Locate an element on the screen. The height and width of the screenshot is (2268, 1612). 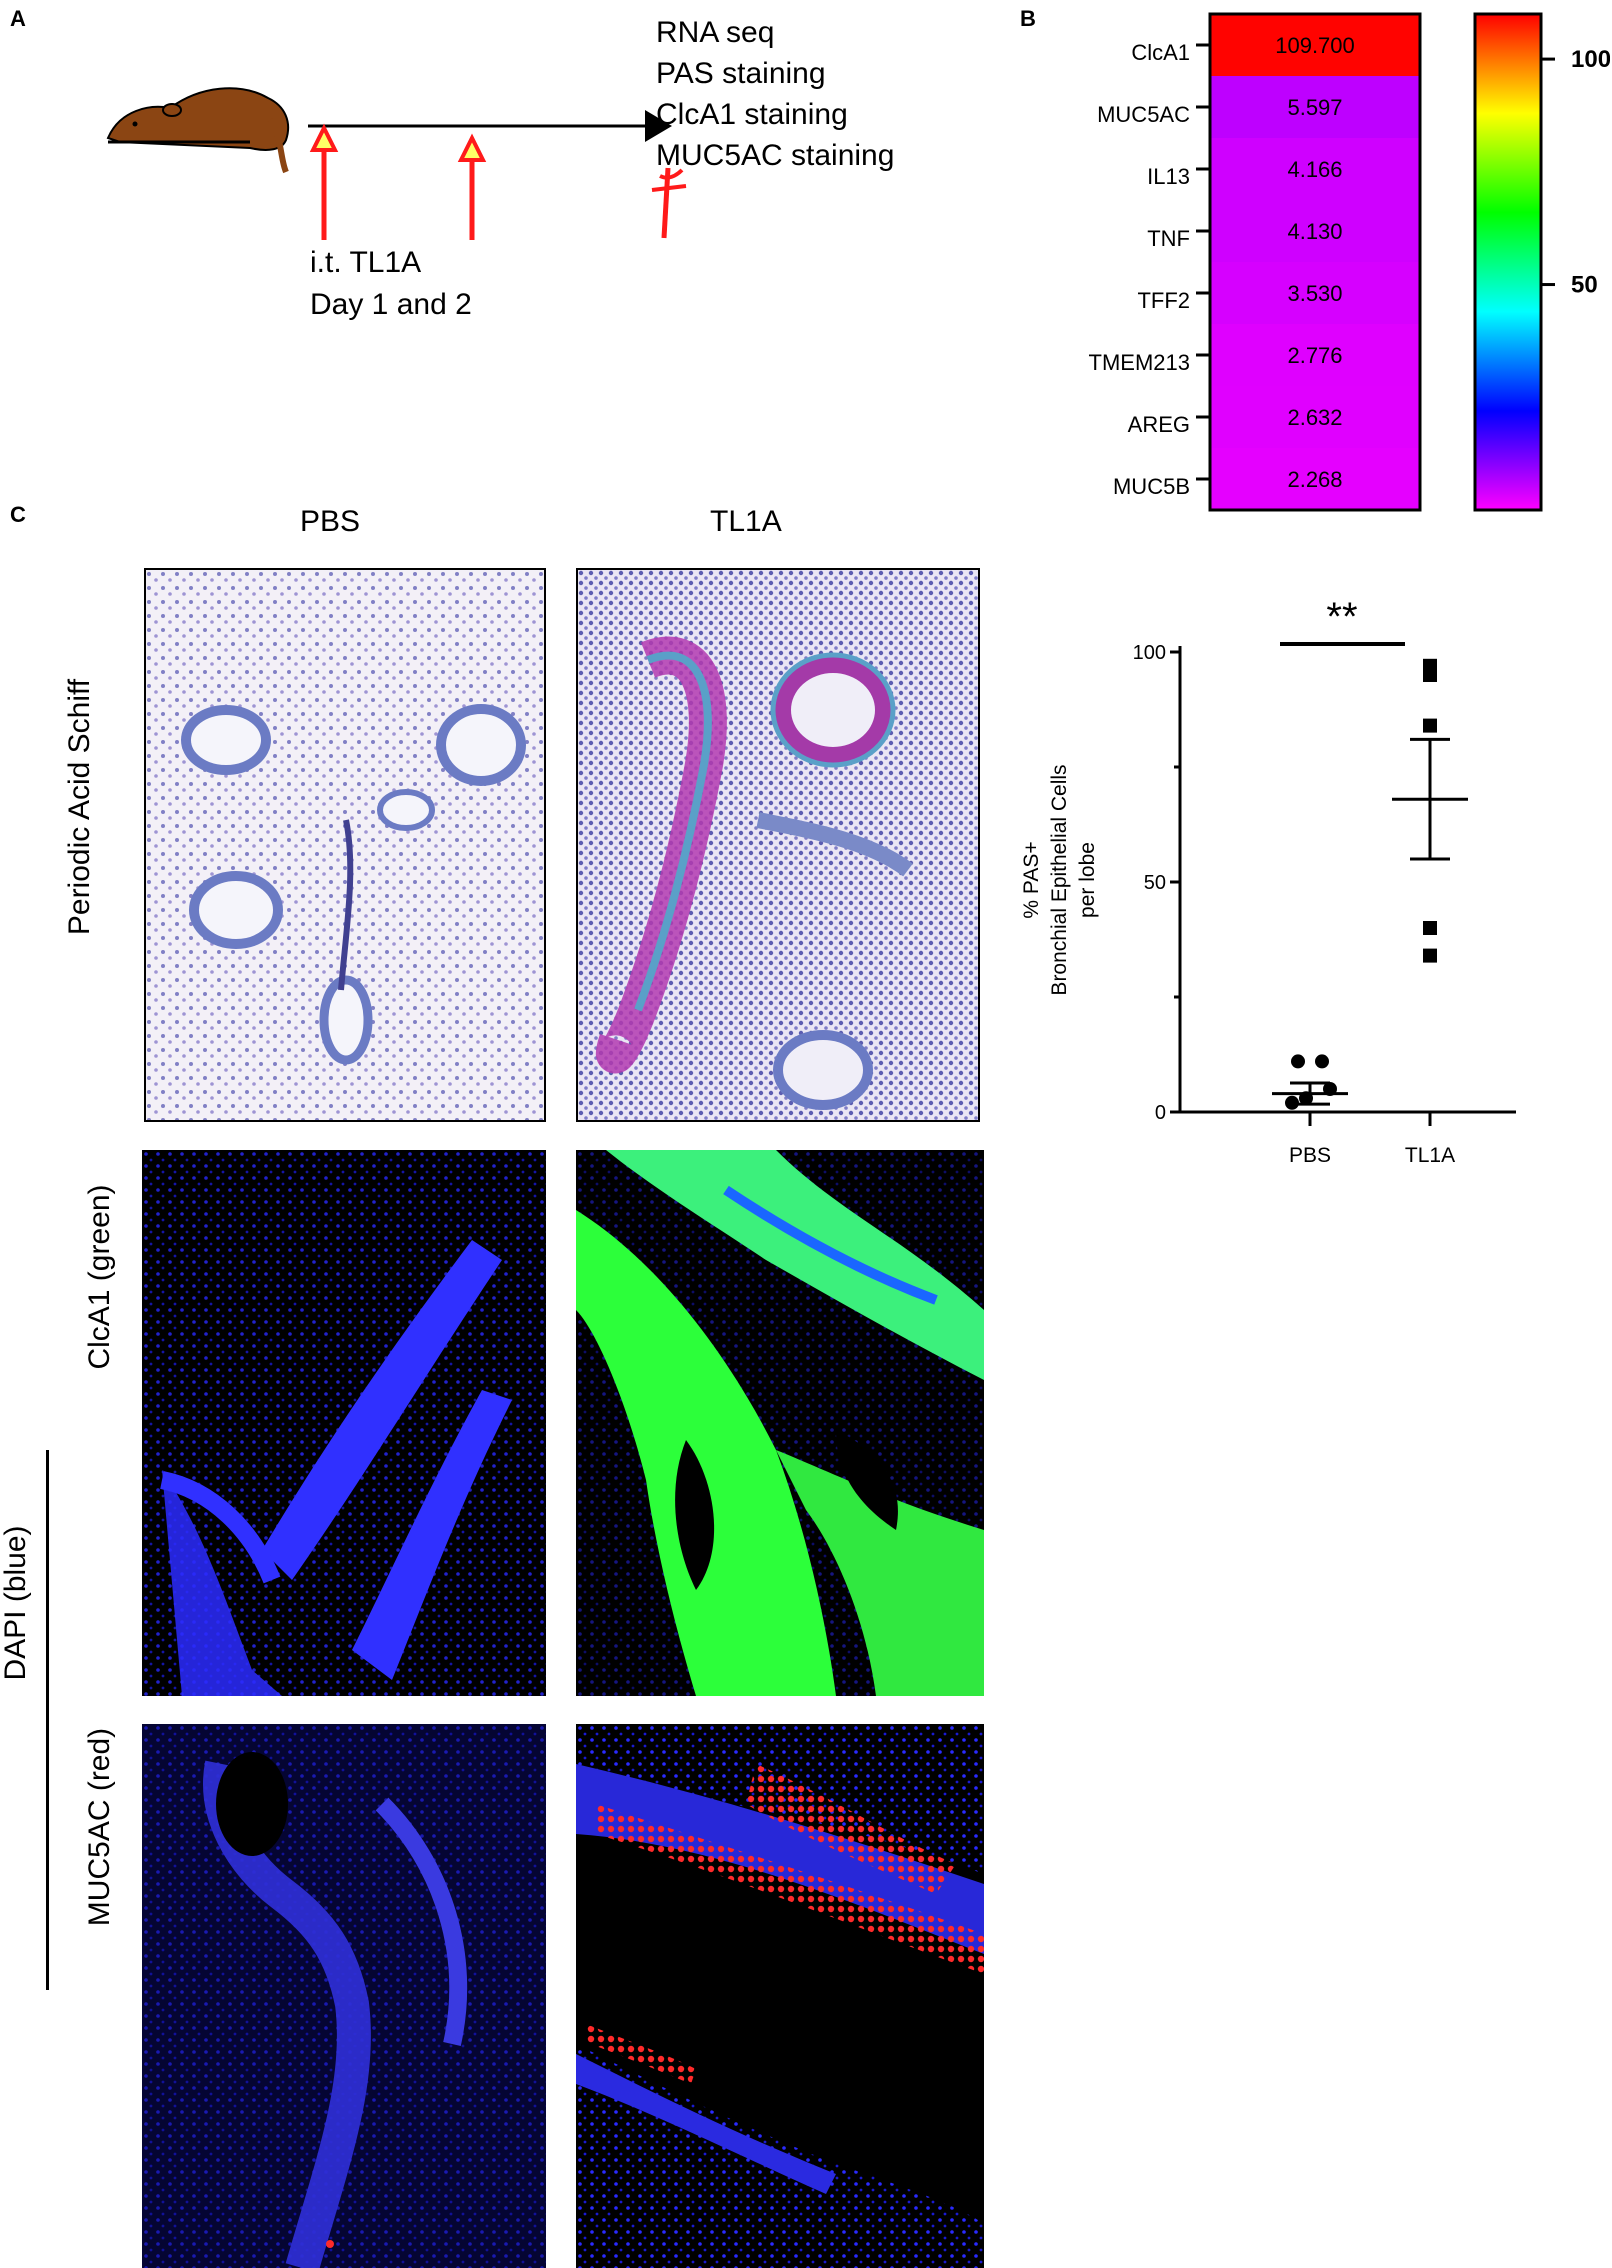
mouse-icon is located at coordinates (198, 130).